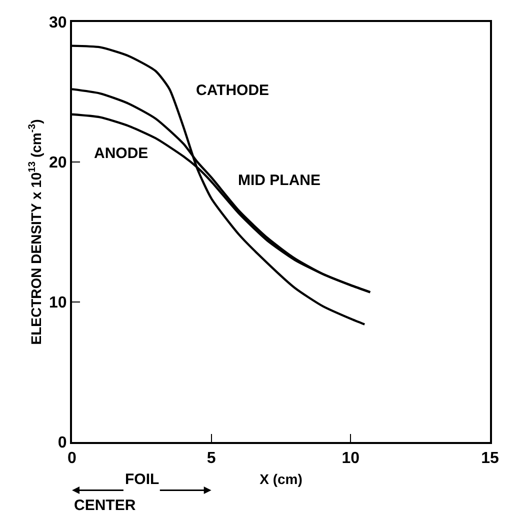 The height and width of the screenshot is (524, 509). What do you see at coordinates (142, 479) in the screenshot?
I see `text: FOIL` at bounding box center [142, 479].